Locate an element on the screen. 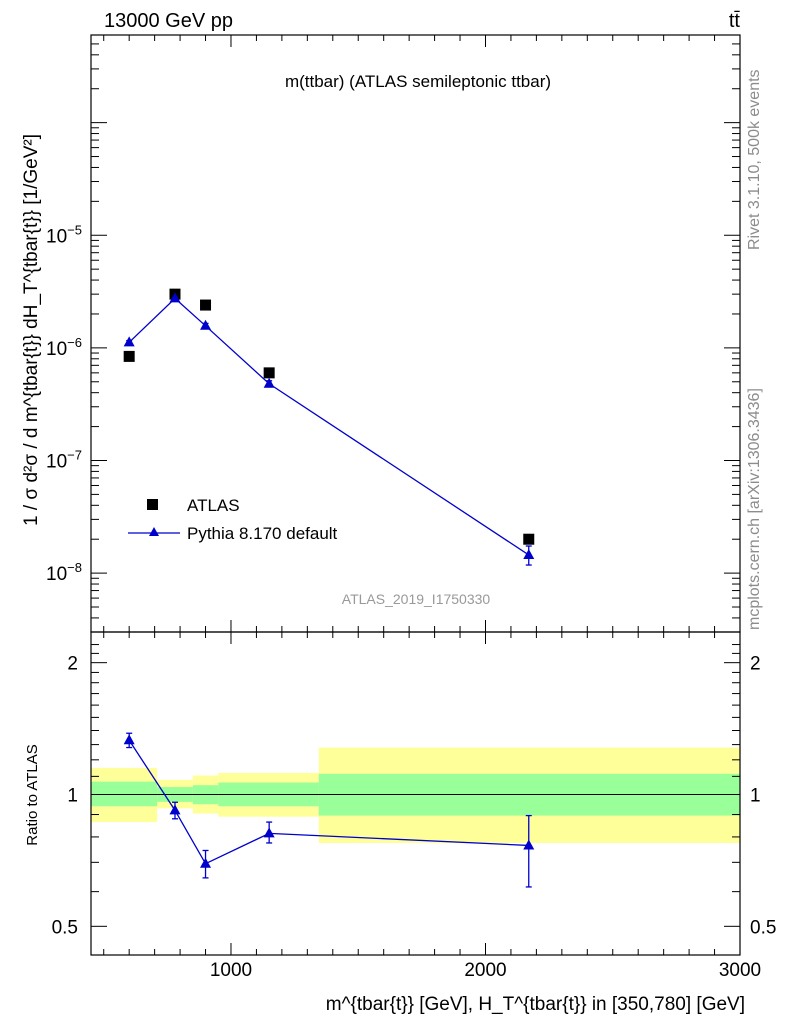 This screenshot has height=1024, width=786. analysis-watermark: ATLAS_2019_I1750330 is located at coordinates (416, 599).